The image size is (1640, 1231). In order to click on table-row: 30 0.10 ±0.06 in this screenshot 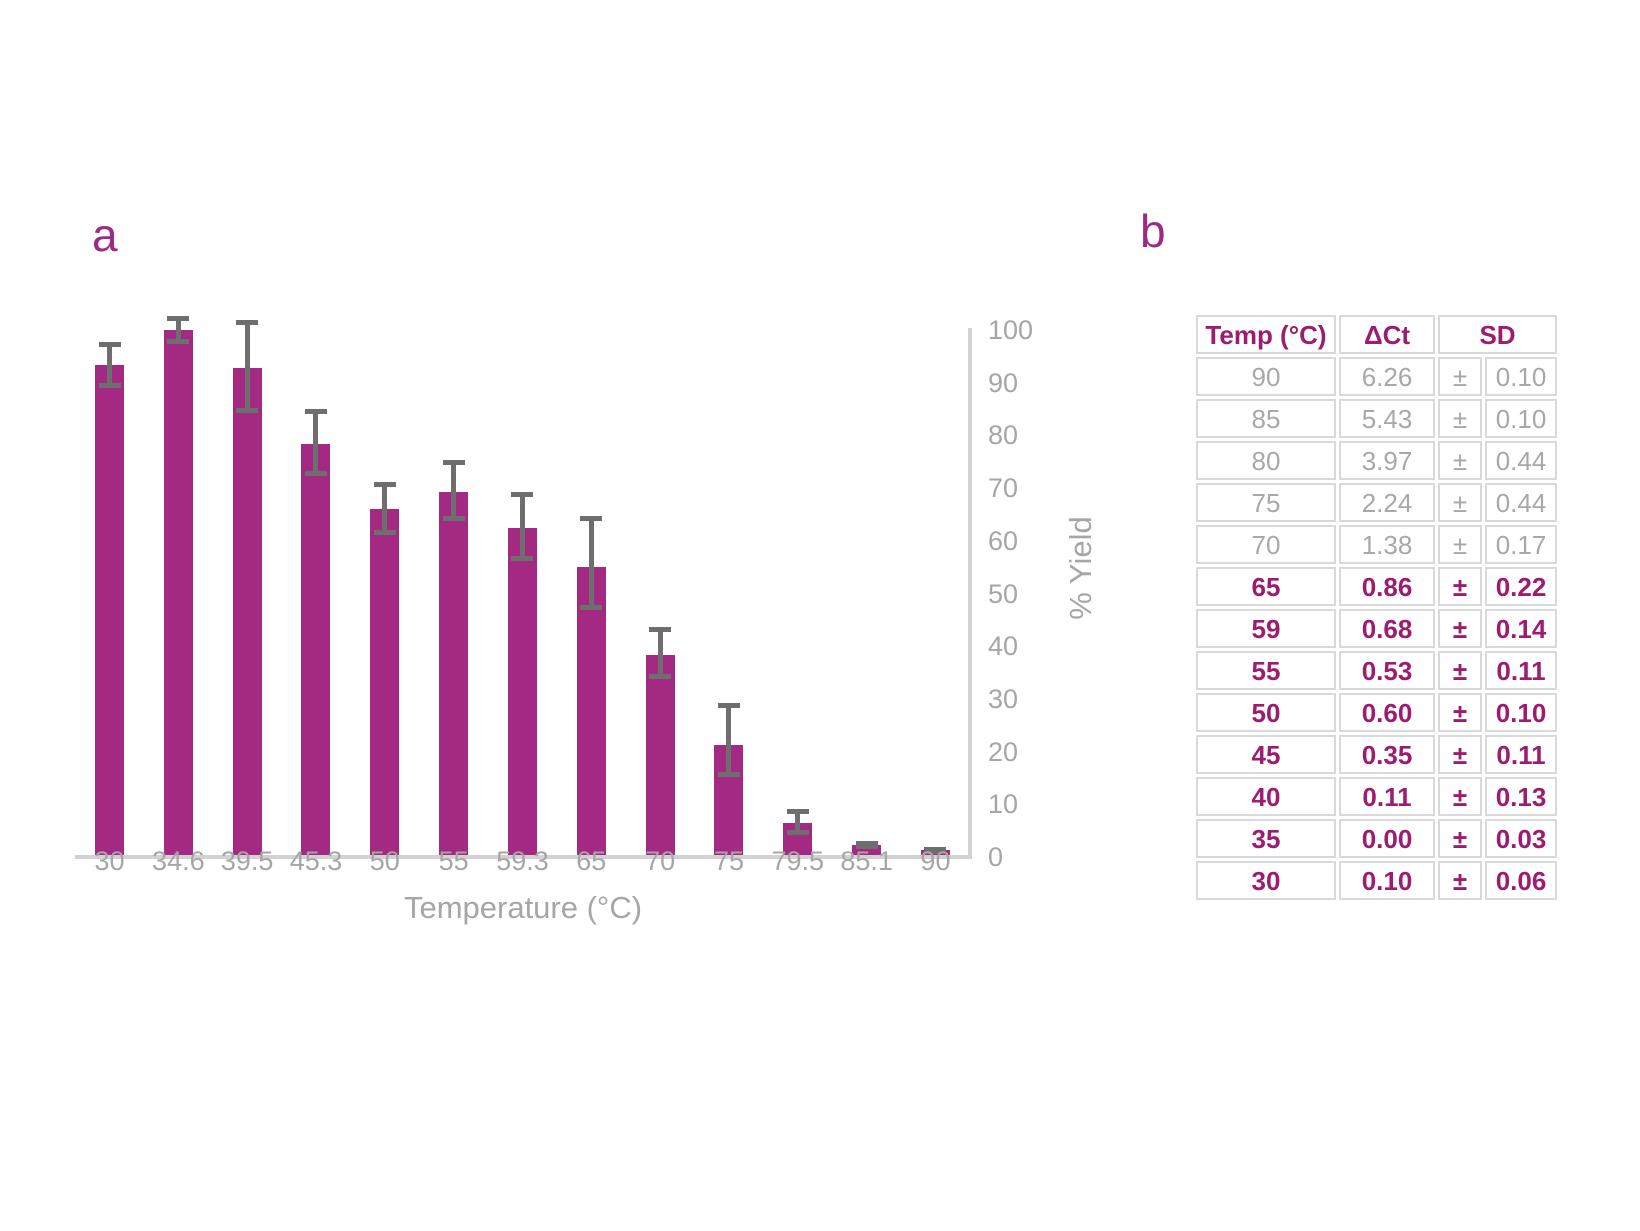, I will do `click(1376, 880)`.